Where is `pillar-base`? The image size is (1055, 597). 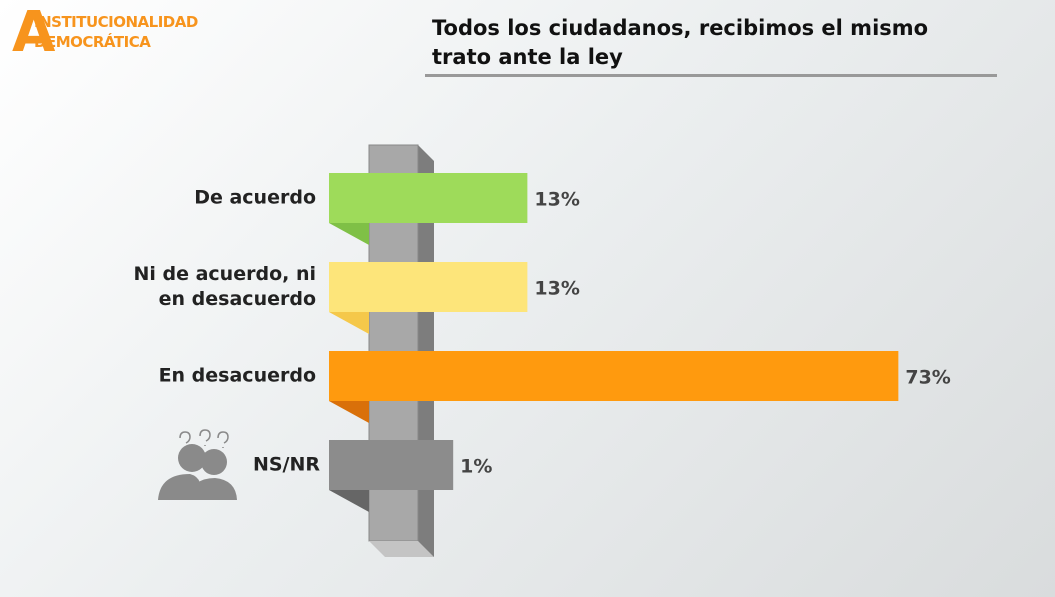 pillar-base is located at coordinates (401, 549).